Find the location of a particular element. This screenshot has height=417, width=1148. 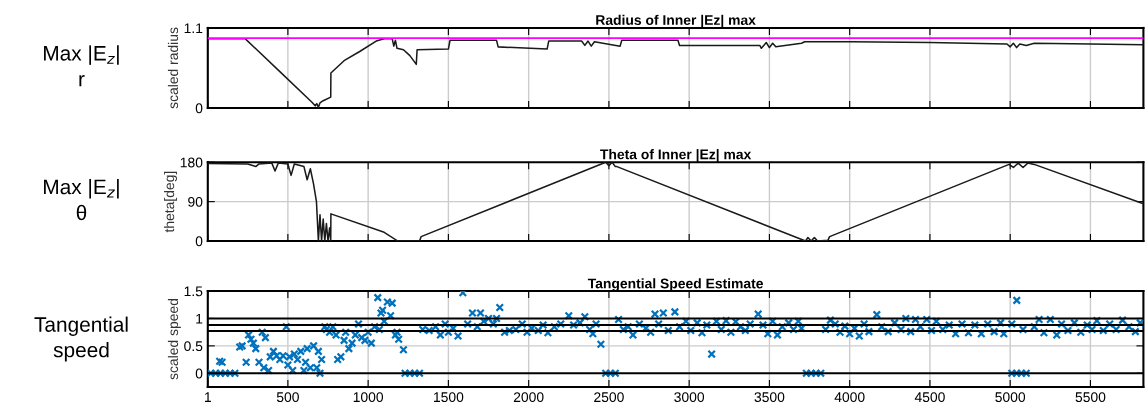

x-tick-label: 3500 is located at coordinates (769, 397).